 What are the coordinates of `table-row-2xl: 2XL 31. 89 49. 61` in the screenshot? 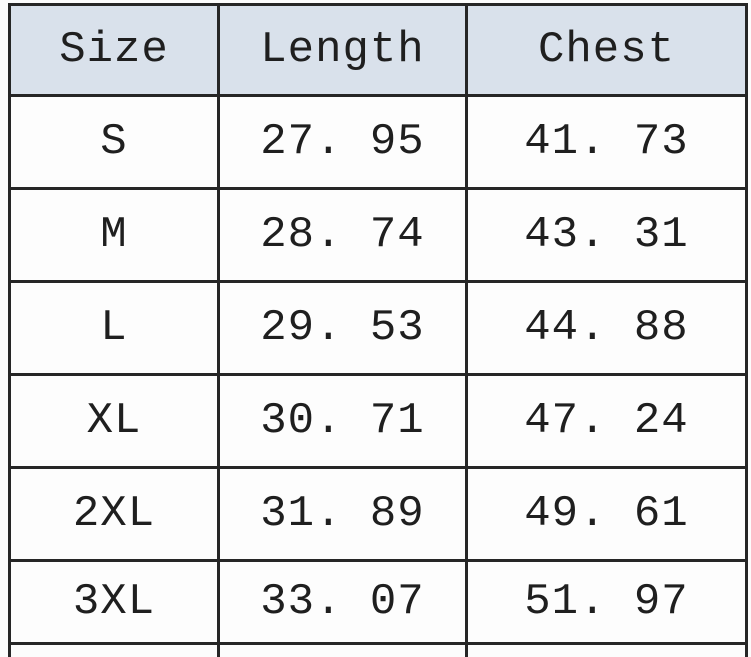 It's located at (378, 514).